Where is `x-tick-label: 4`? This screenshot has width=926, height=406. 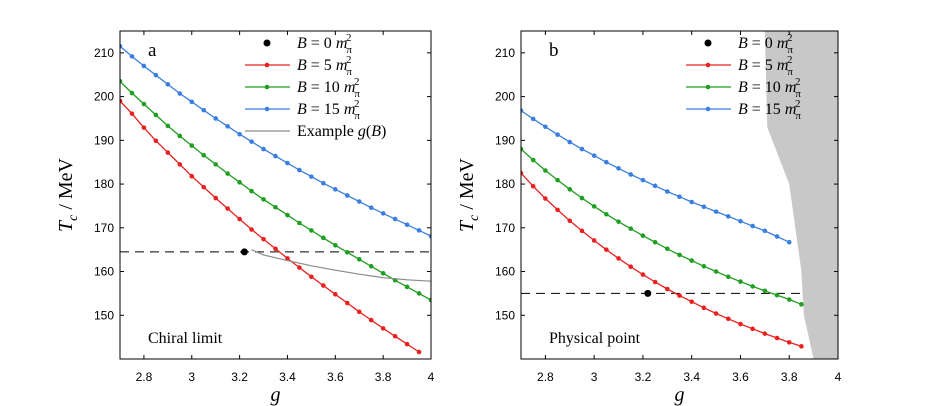
x-tick-label: 4 is located at coordinates (431, 377).